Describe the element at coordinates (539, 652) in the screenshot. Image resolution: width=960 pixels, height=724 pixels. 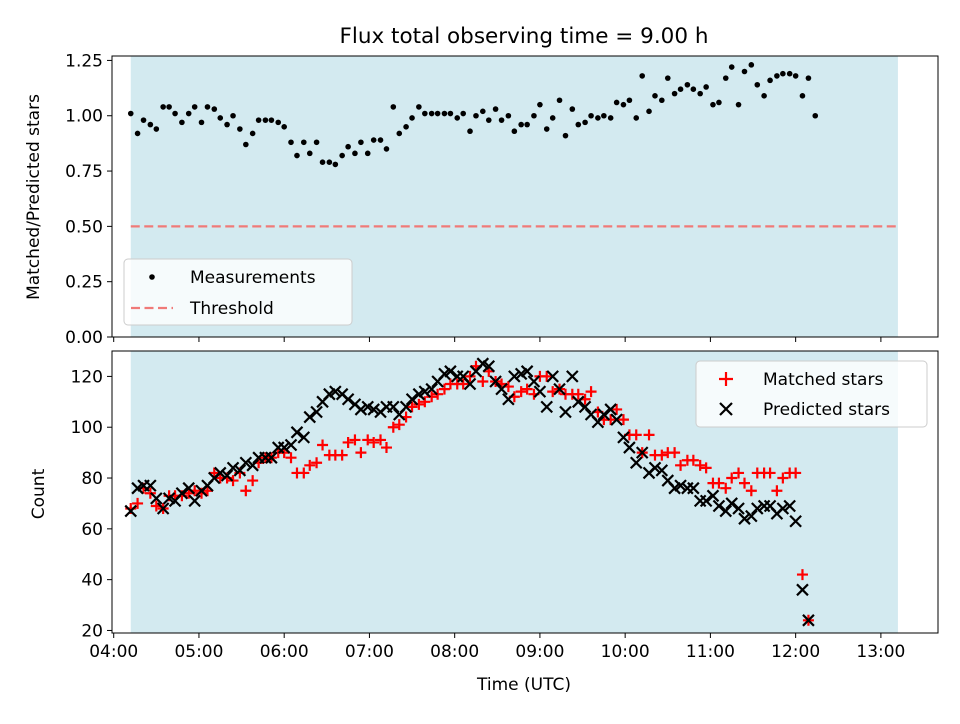
I see `x-tick-label: 09:00` at that location.